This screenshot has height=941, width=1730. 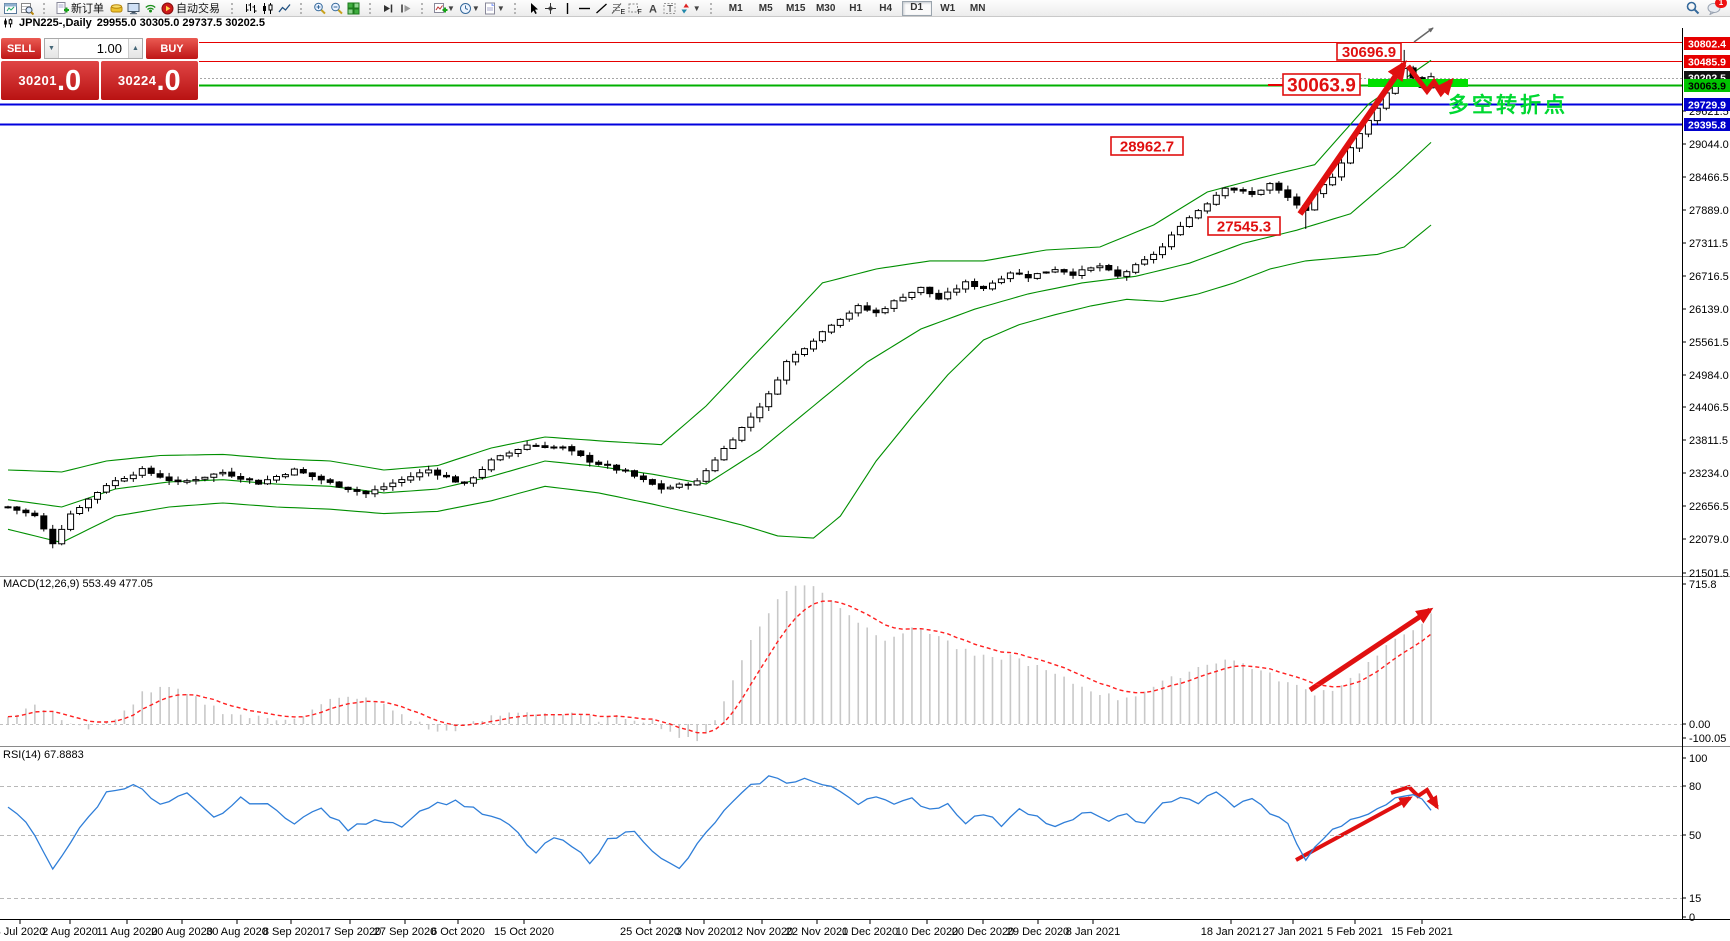 I want to click on svg-text: 0.00, so click(x=1699, y=725).